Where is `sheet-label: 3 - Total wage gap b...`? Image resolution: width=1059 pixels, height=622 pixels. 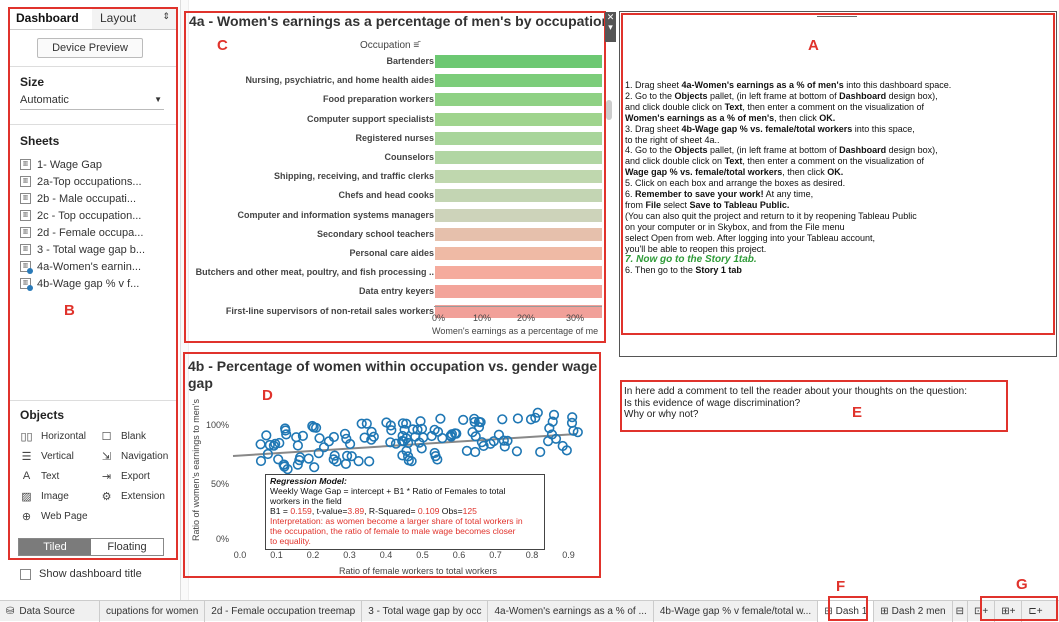
sheet-label: 3 - Total wage gap b... is located at coordinates (91, 249).